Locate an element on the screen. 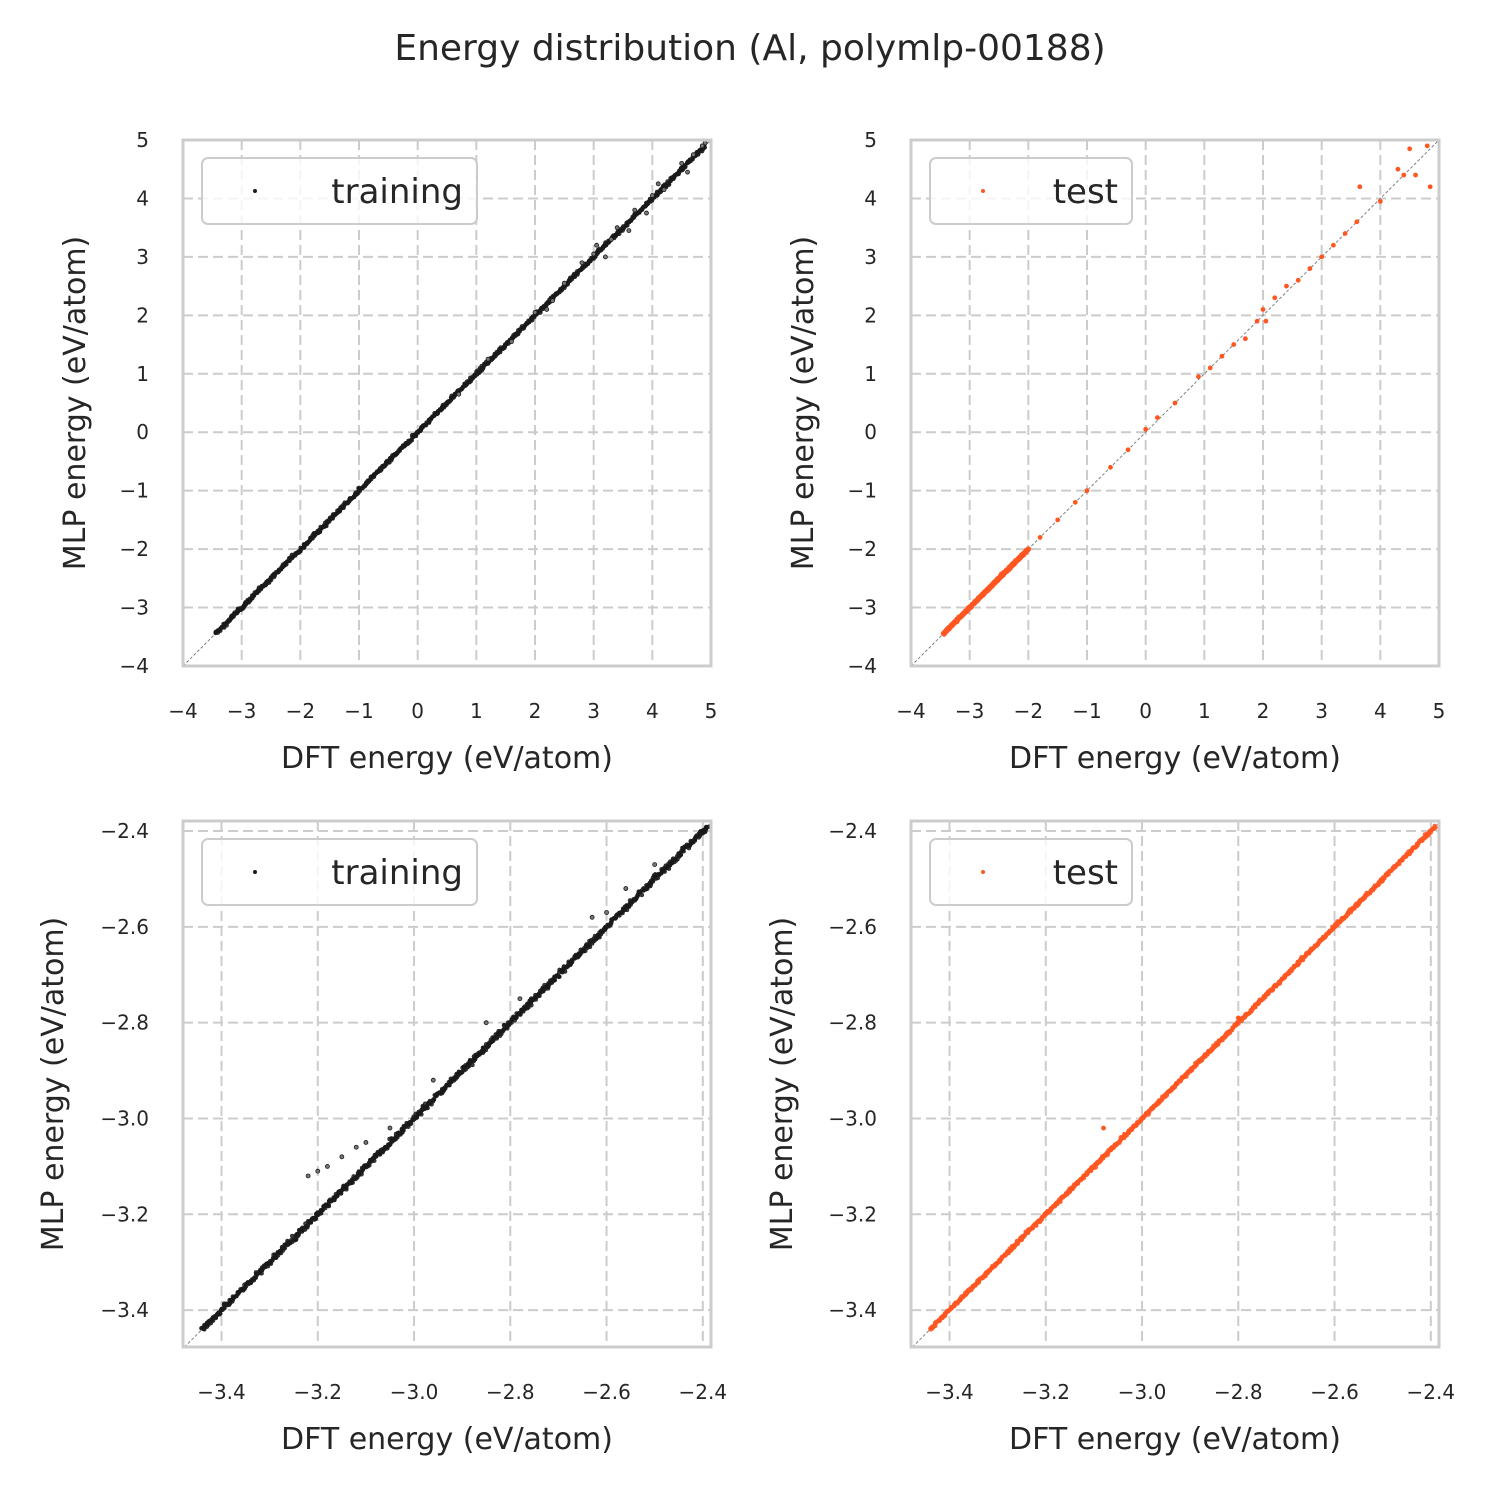 This screenshot has height=1500, width=1500. x-tick-label: −3.2 is located at coordinates (1045, 1392).